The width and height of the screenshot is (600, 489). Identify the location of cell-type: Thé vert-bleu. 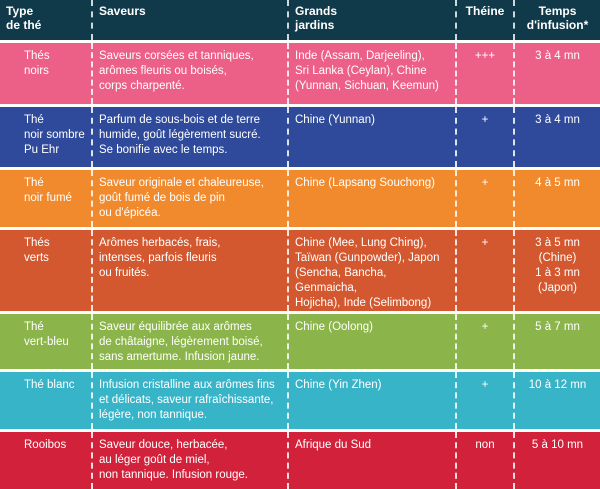
(46, 341).